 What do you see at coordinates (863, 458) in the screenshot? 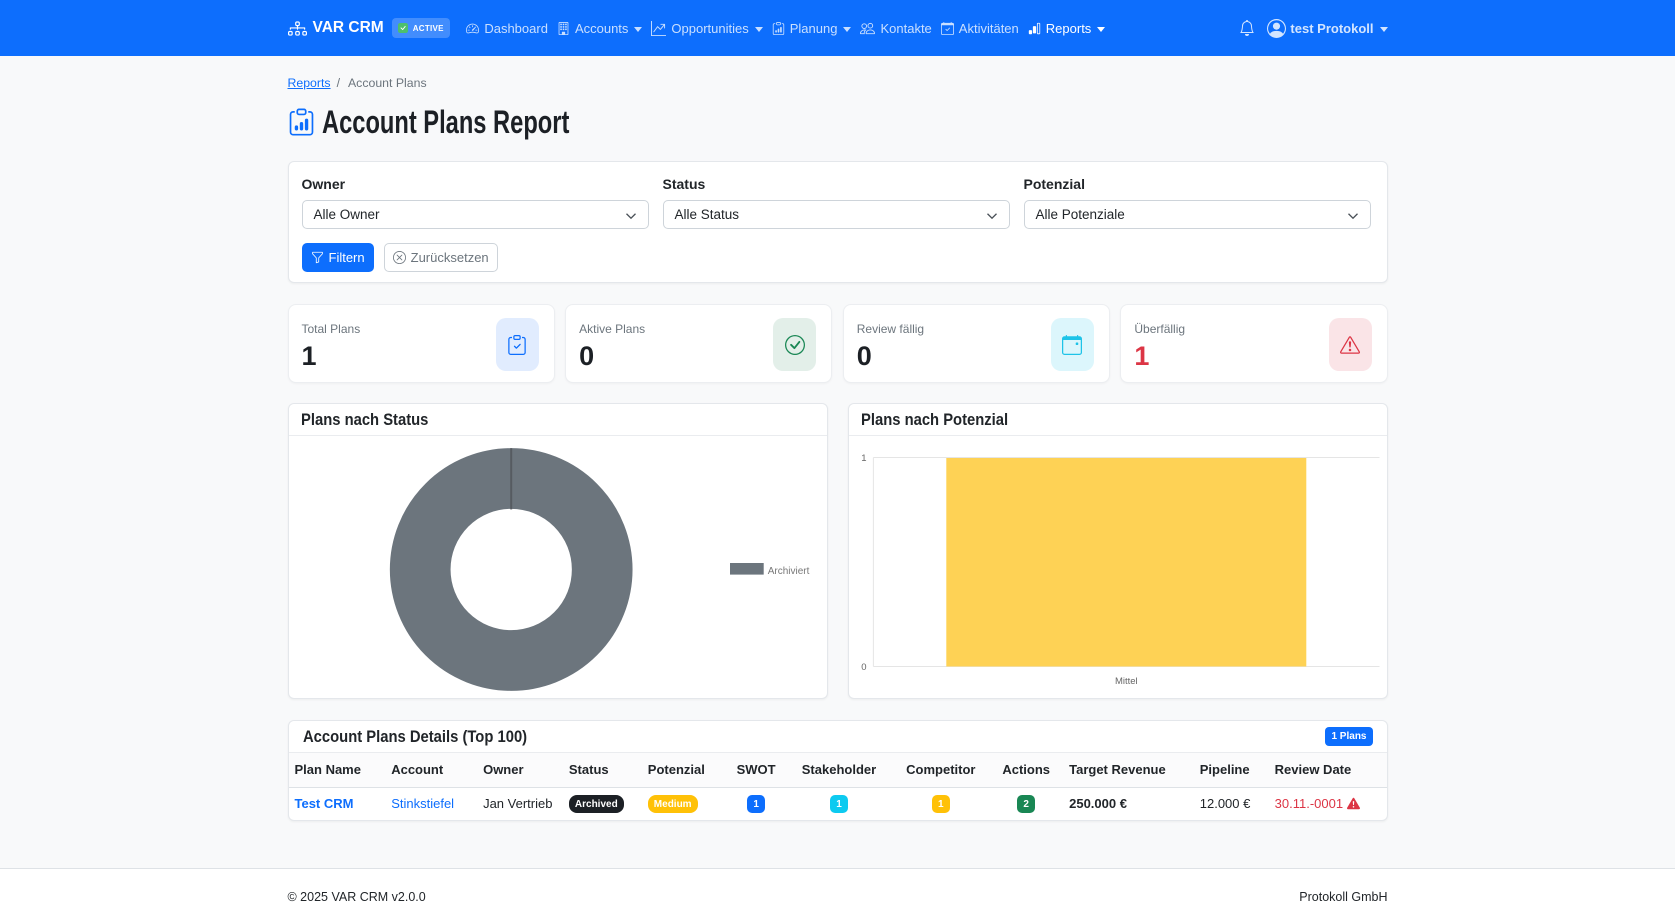
I see `svg-text: 1` at bounding box center [863, 458].